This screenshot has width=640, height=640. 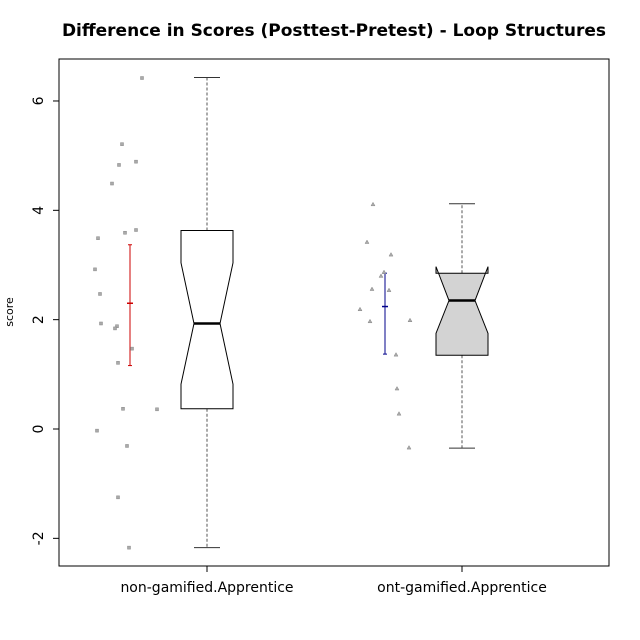 What do you see at coordinates (39, 429) in the screenshot?
I see `y-tick-label: 0` at bounding box center [39, 429].